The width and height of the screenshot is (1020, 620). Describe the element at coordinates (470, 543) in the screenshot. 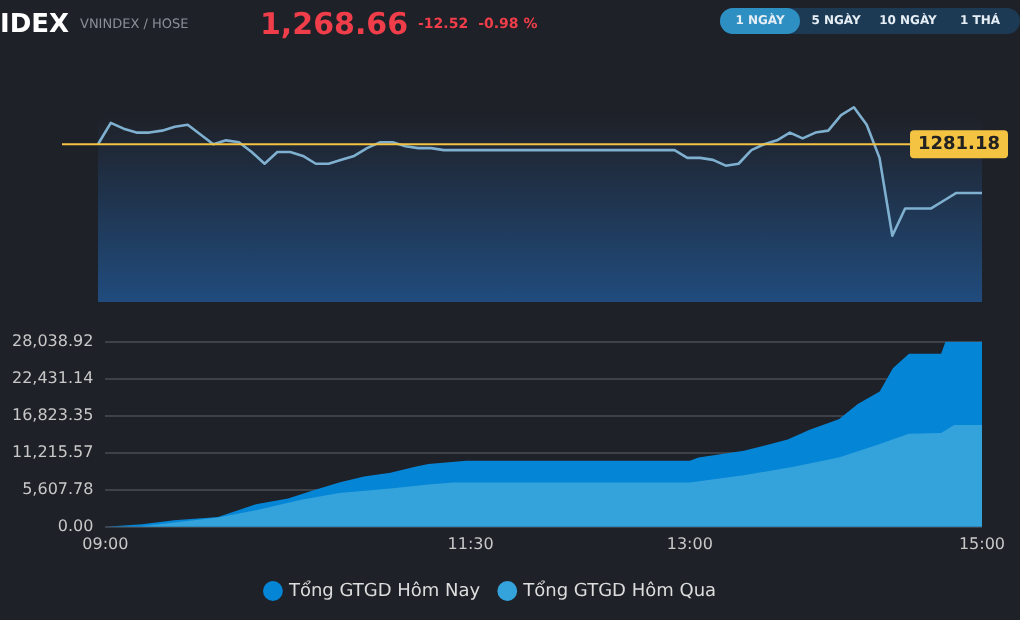

I see `x-tick-label: 11:30` at that location.